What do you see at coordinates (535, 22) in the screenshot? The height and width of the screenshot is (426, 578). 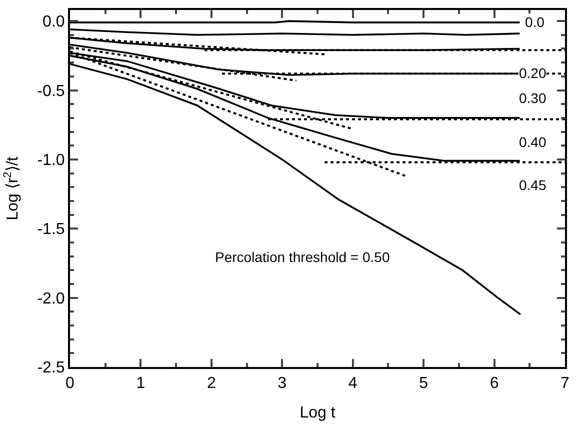 I see `series-label: 0.0` at bounding box center [535, 22].